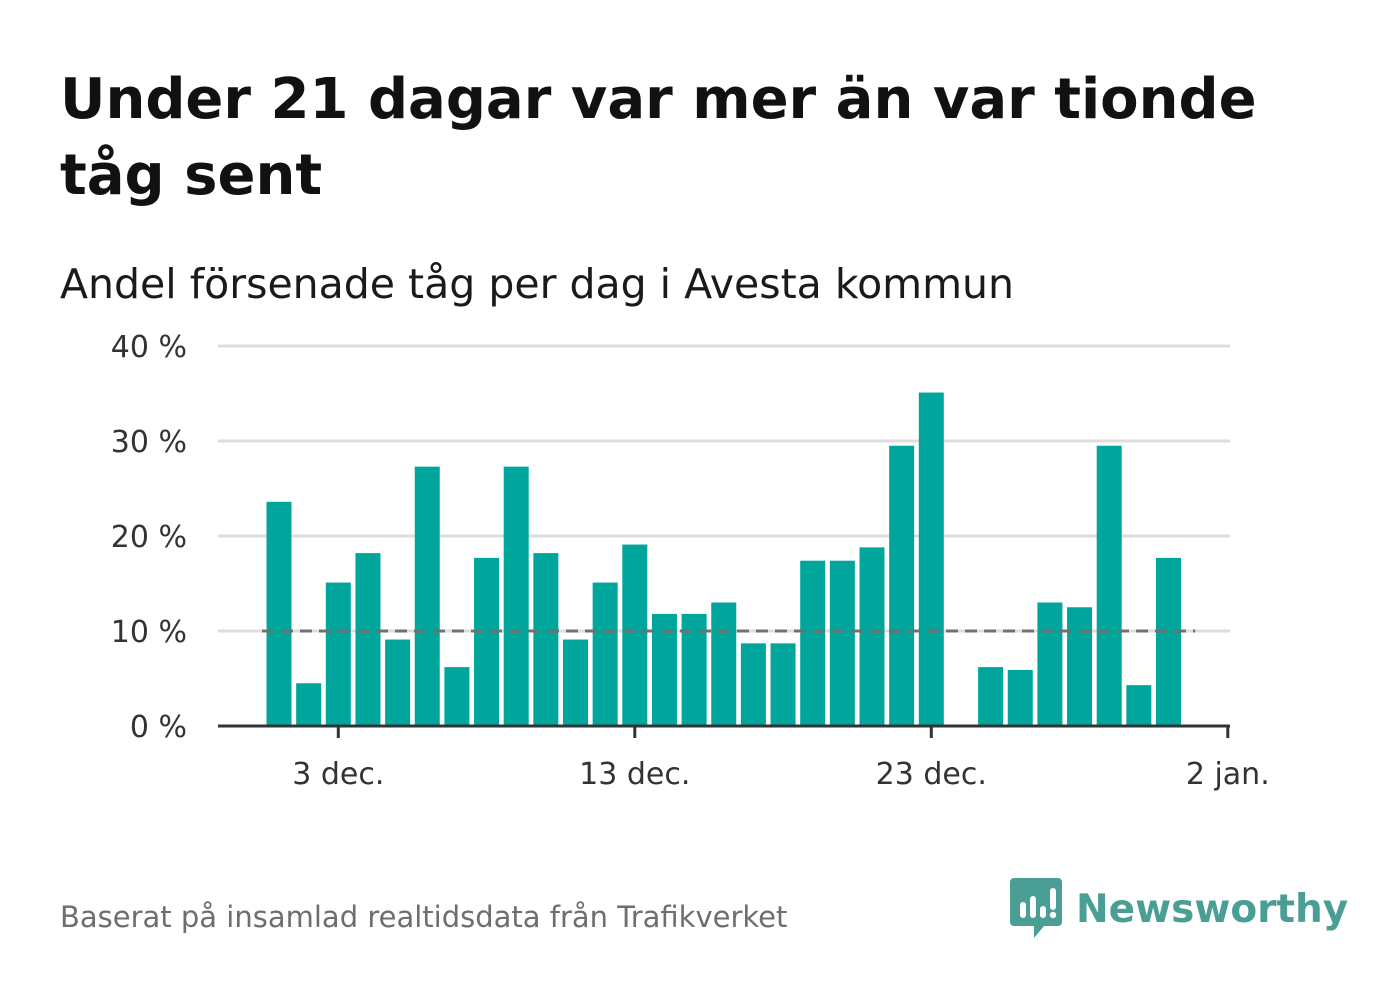 The image size is (1382, 999). What do you see at coordinates (1228, 774) in the screenshot?
I see `x-tick-label: 2 jan.` at bounding box center [1228, 774].